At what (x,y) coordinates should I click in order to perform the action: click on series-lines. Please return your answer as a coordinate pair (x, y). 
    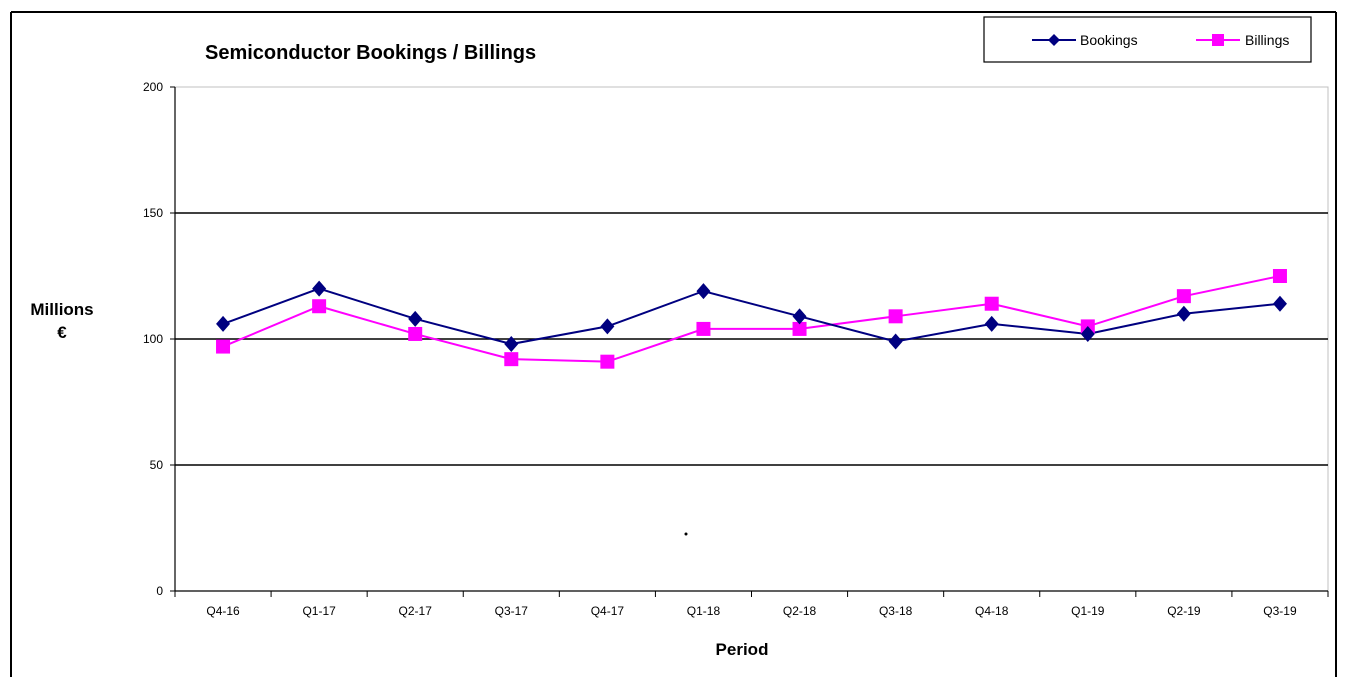
    Looking at the image, I should click on (751, 319).